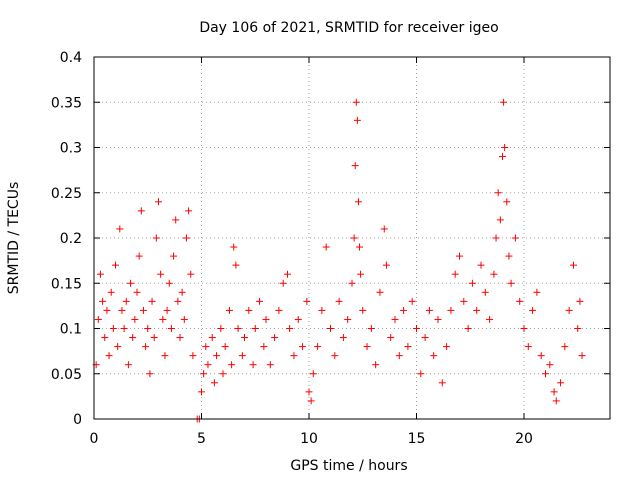  Describe the element at coordinates (71, 149) in the screenshot. I see `y-tick-label: 0.3` at that location.